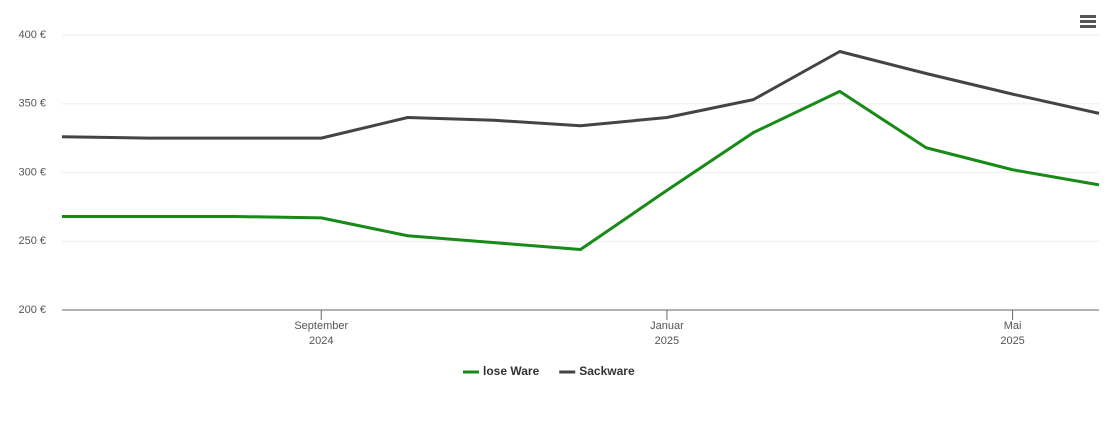  I want to click on y-tick-label: 200 €, so click(32, 310).